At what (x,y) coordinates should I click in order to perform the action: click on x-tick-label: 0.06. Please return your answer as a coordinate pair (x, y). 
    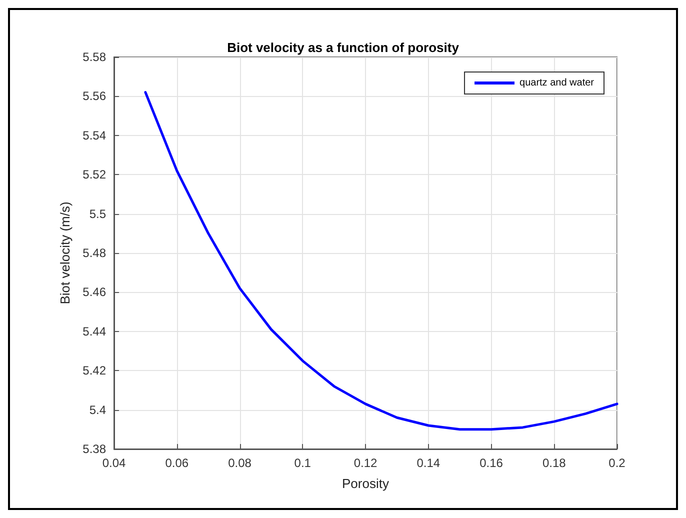
    Looking at the image, I should click on (177, 463).